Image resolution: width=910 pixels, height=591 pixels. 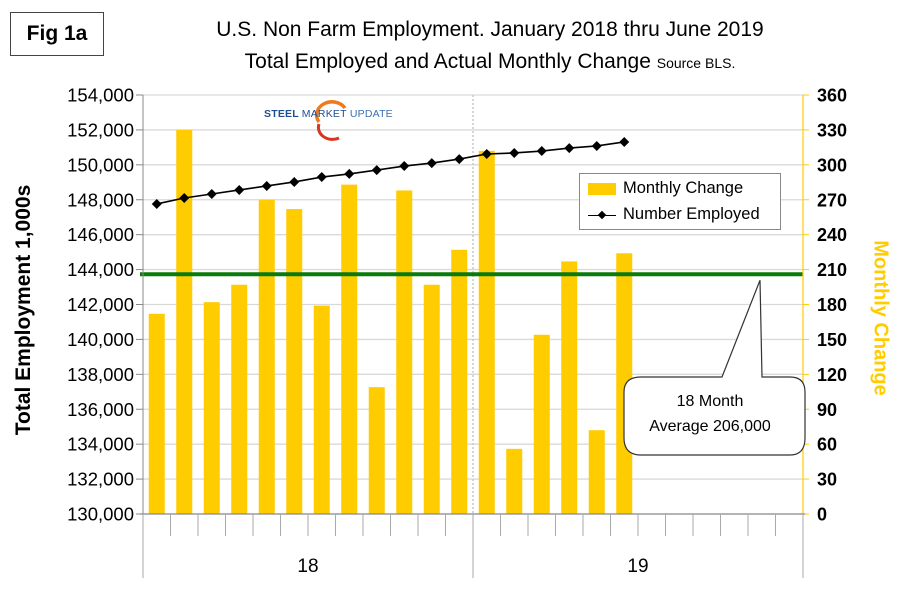 What do you see at coordinates (100, 304) in the screenshot?
I see `left-tick-label: 142,000` at bounding box center [100, 304].